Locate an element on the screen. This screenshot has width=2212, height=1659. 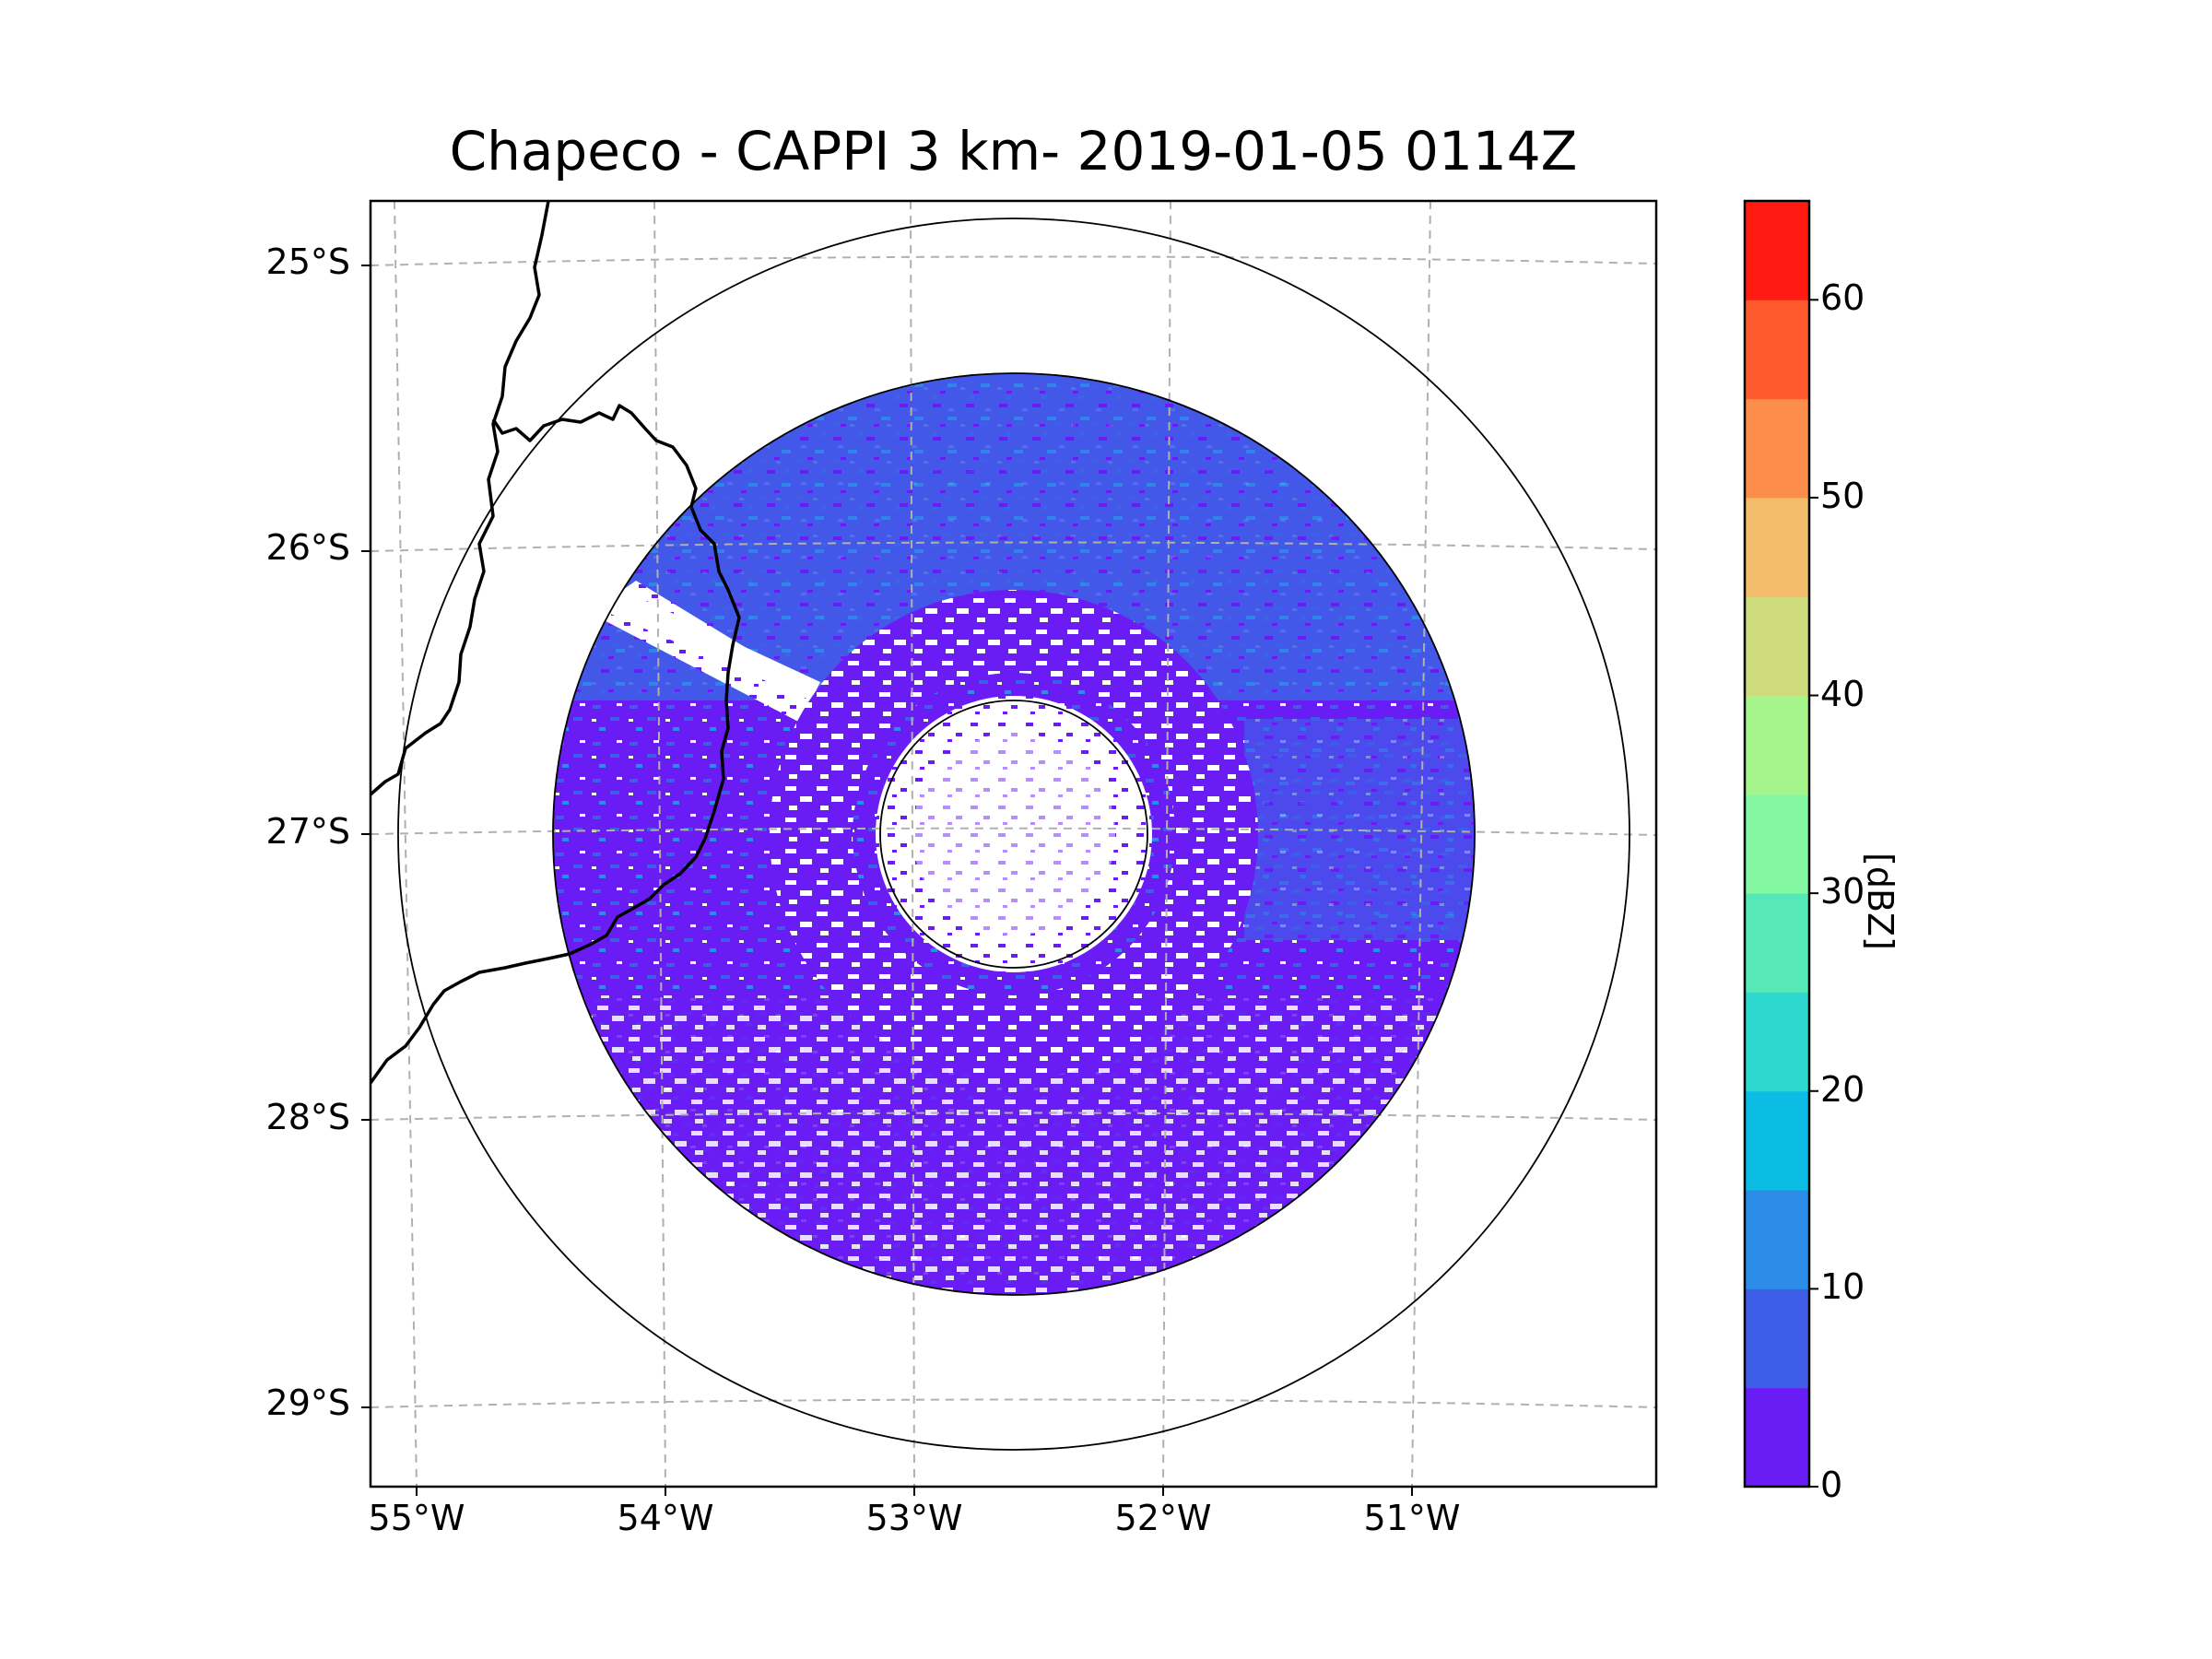
colorbar-tick-label-20: 20 is located at coordinates (1842, 1089).